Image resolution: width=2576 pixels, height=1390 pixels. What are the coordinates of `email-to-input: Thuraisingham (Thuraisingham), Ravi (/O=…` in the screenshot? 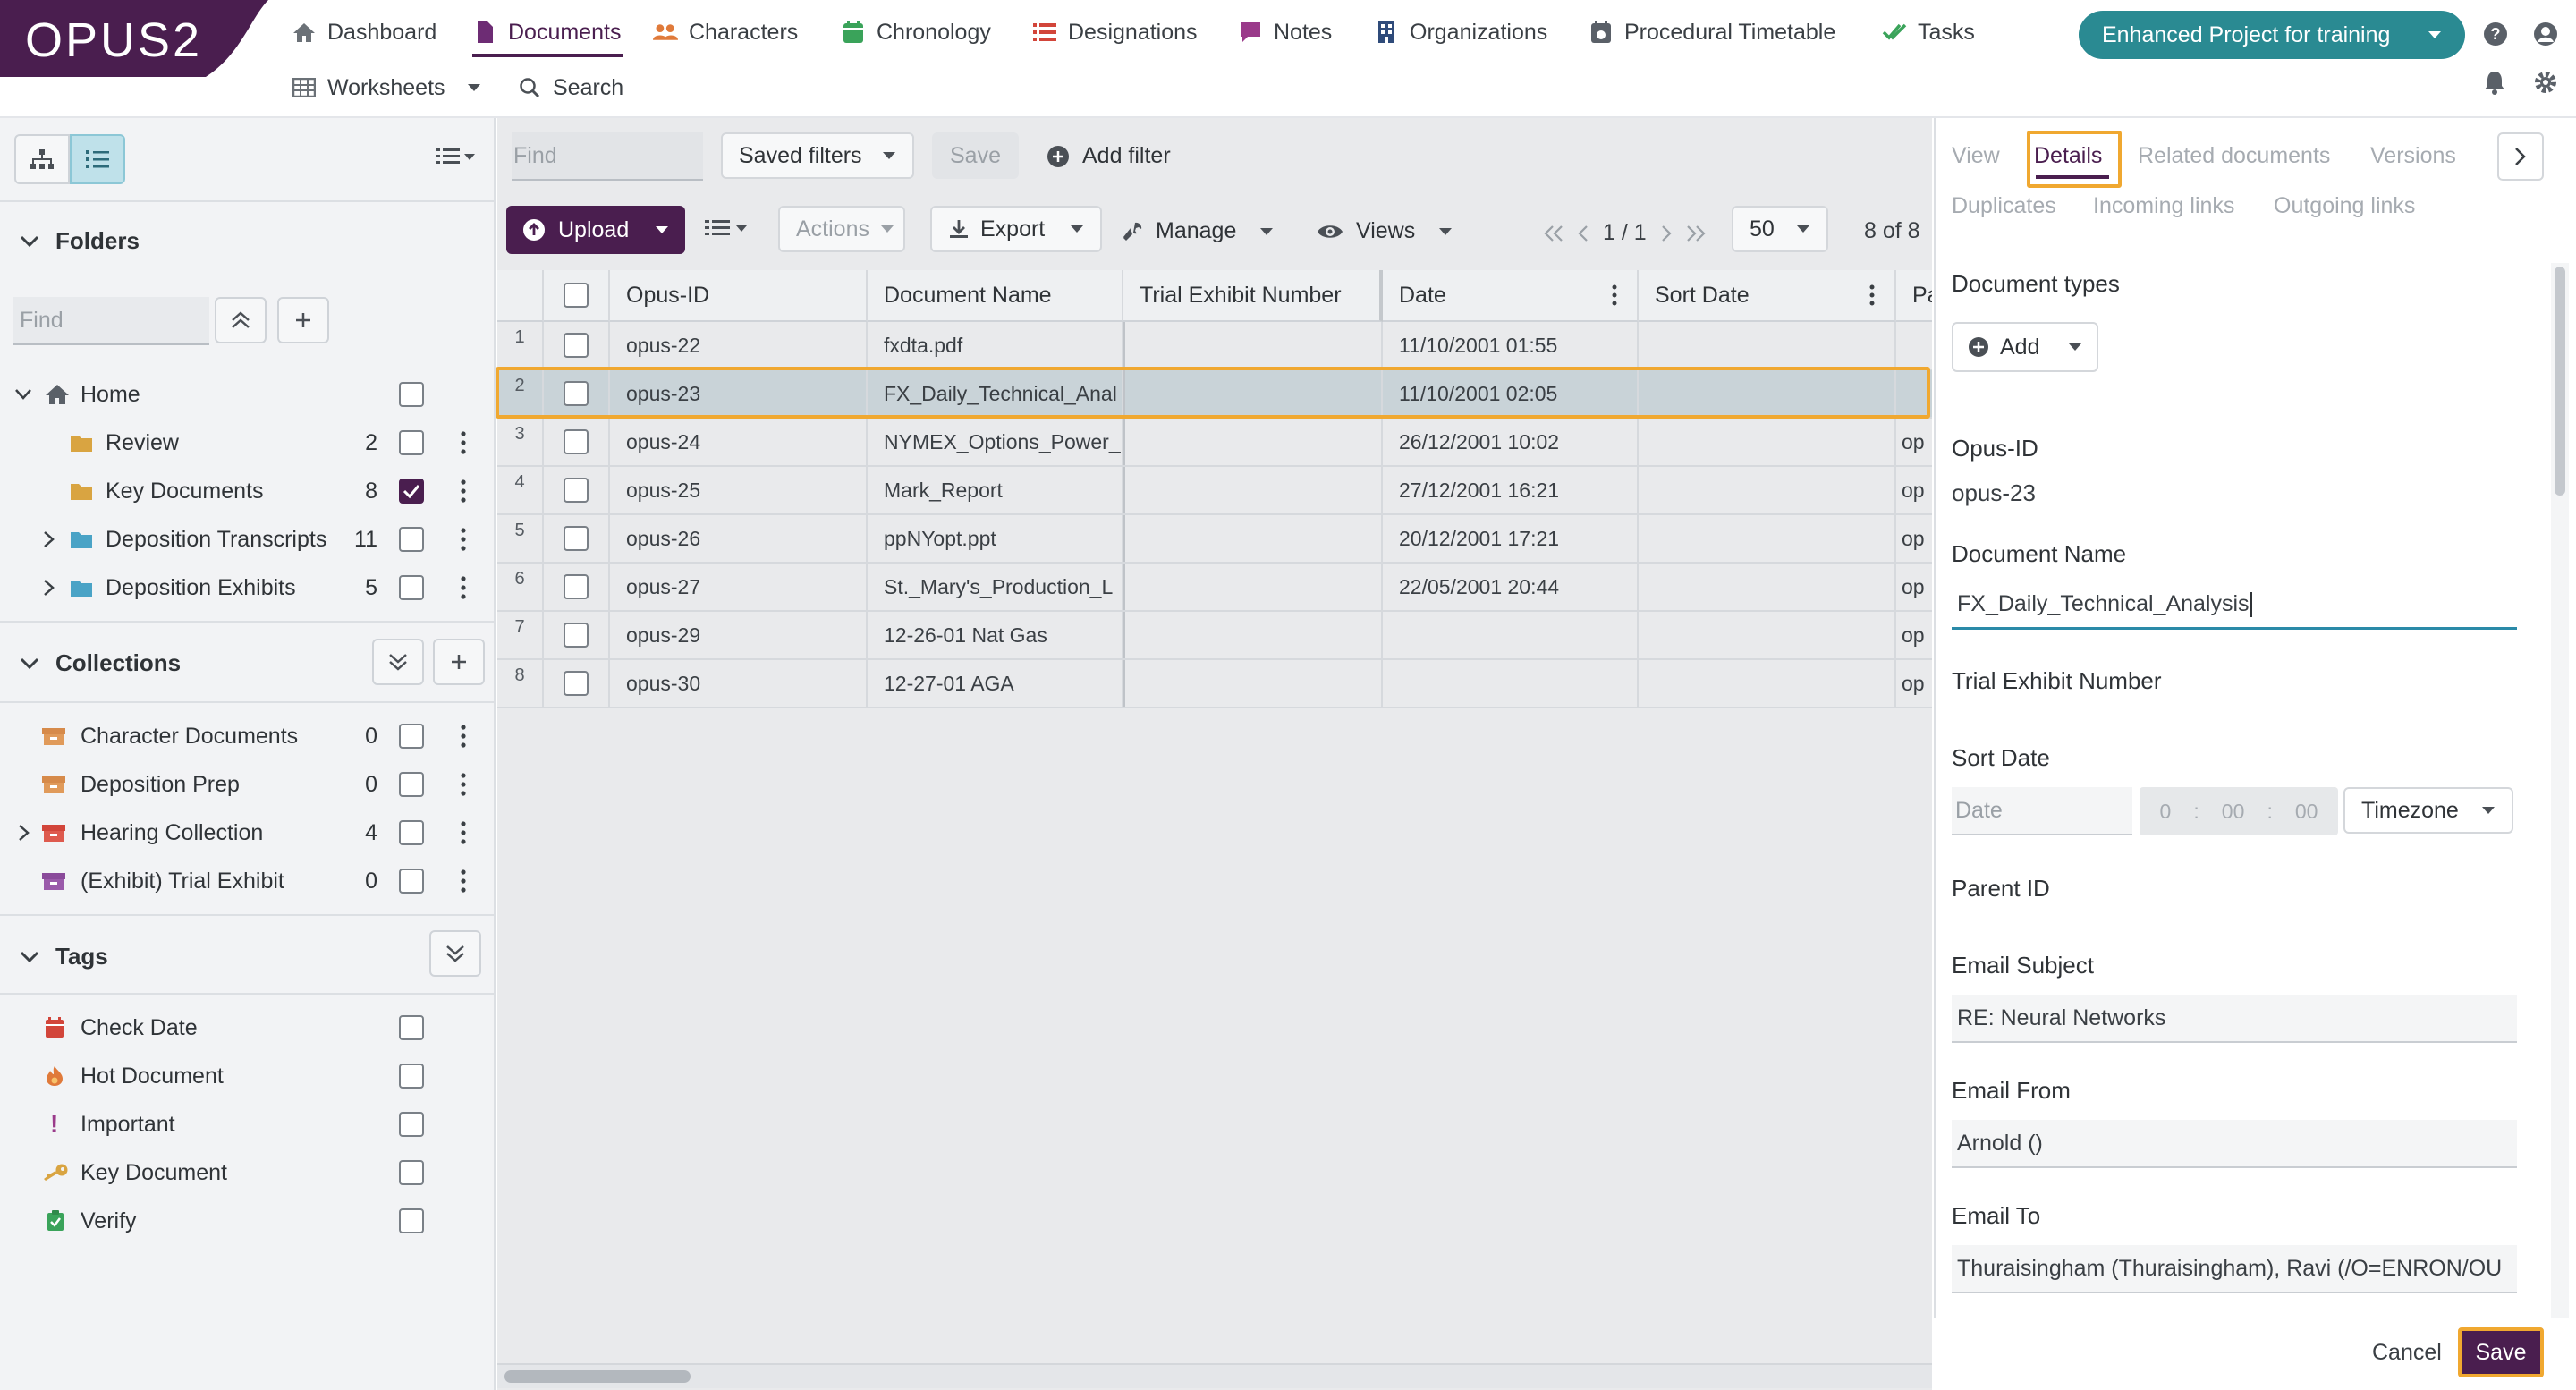 It's located at (2234, 1269).